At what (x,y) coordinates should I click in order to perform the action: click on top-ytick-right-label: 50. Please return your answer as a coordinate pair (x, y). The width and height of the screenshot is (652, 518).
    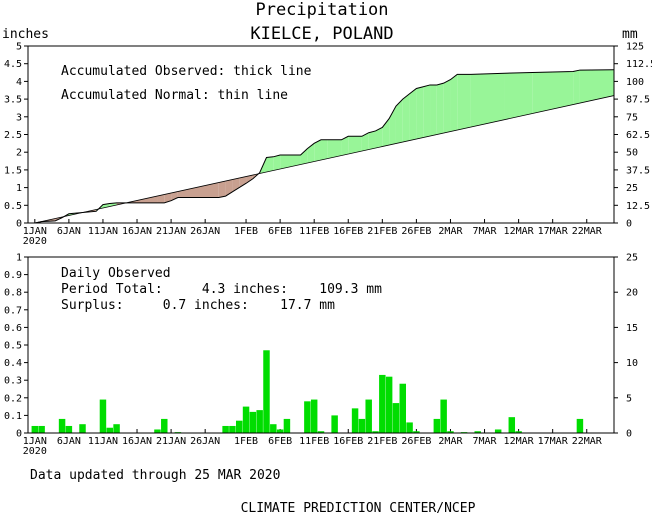
    Looking at the image, I should click on (632, 153).